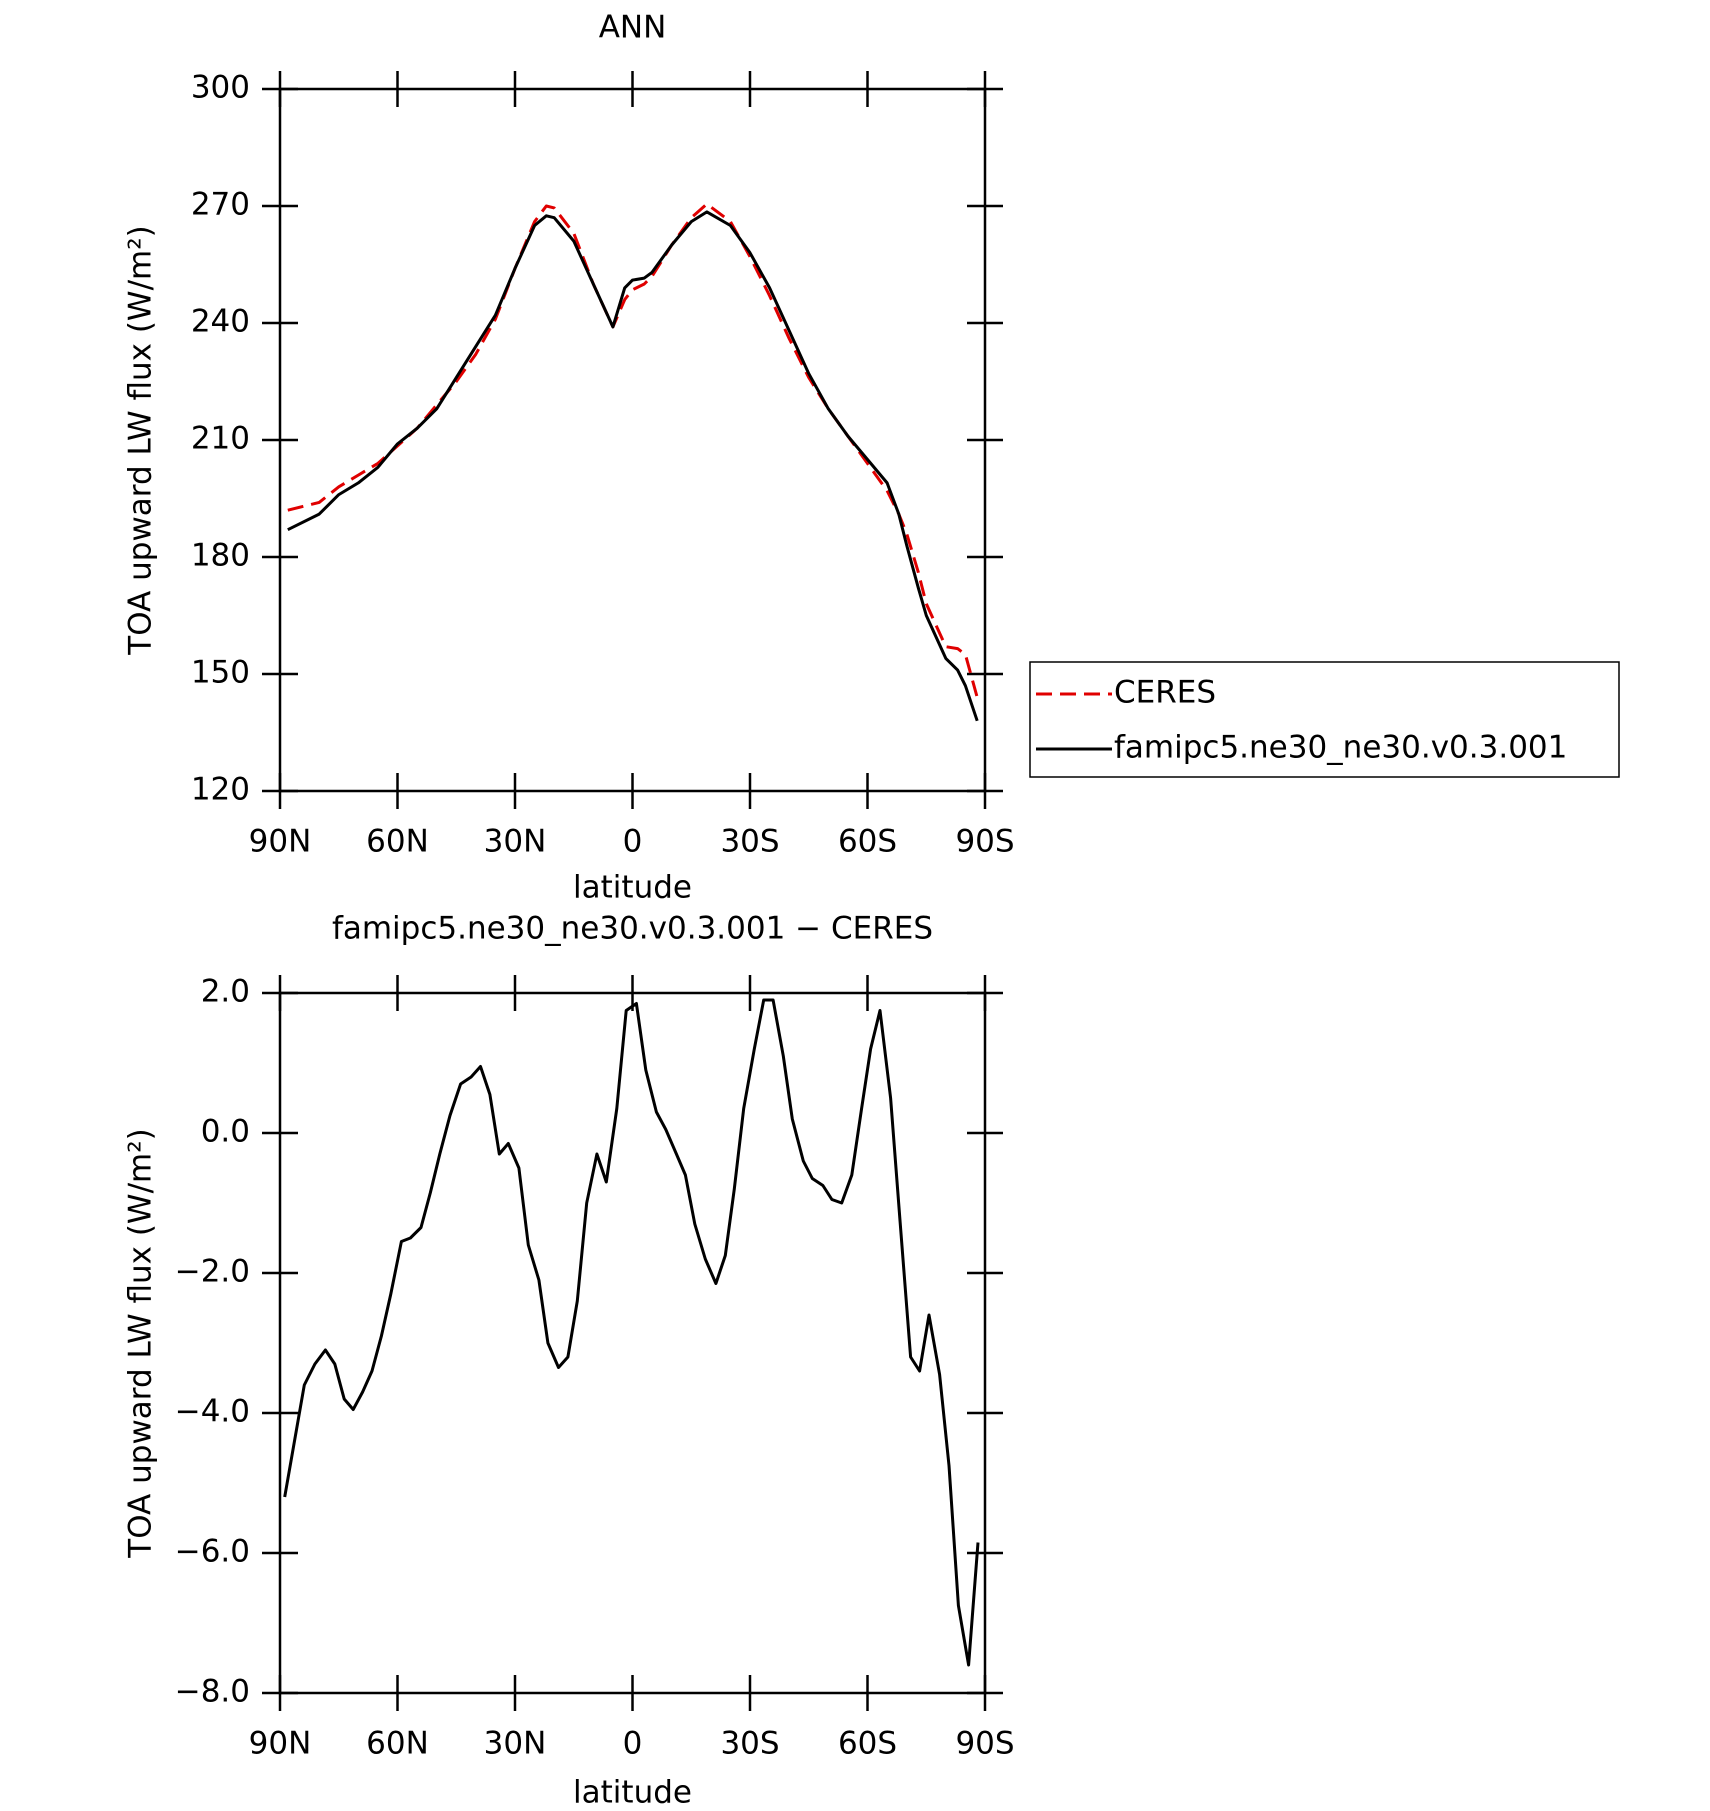  Describe the element at coordinates (632, 929) in the screenshot. I see `chart-title: famipc5.ne30_ne30.v0.3.001 − CERES` at that location.